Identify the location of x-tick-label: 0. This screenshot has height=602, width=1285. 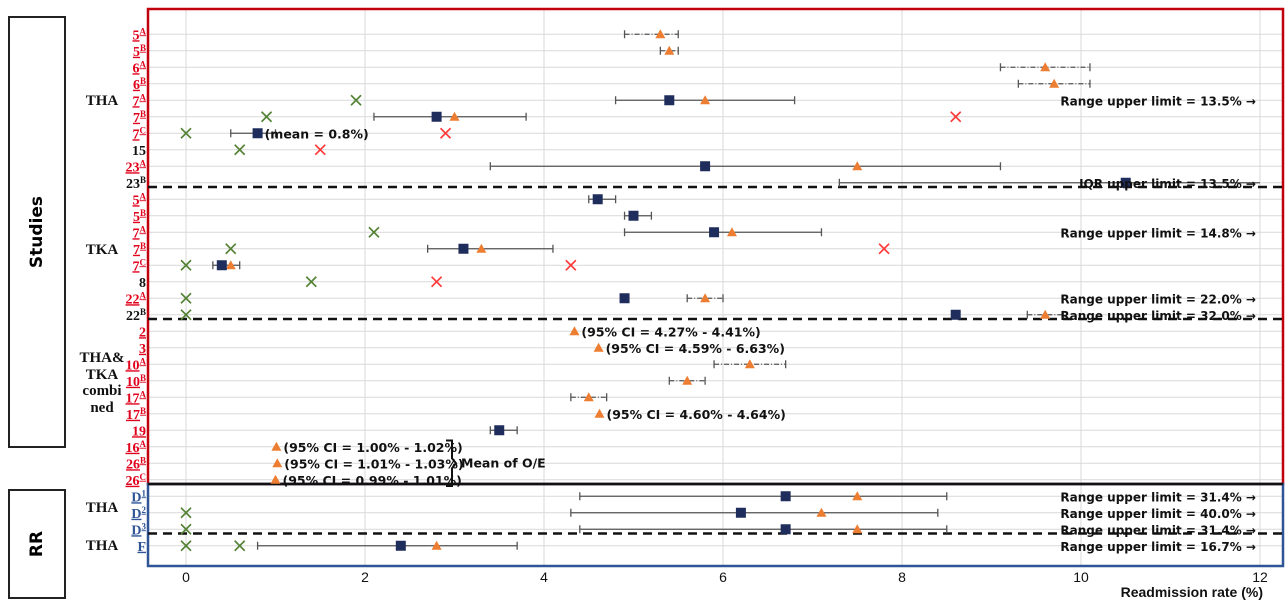
(186, 577).